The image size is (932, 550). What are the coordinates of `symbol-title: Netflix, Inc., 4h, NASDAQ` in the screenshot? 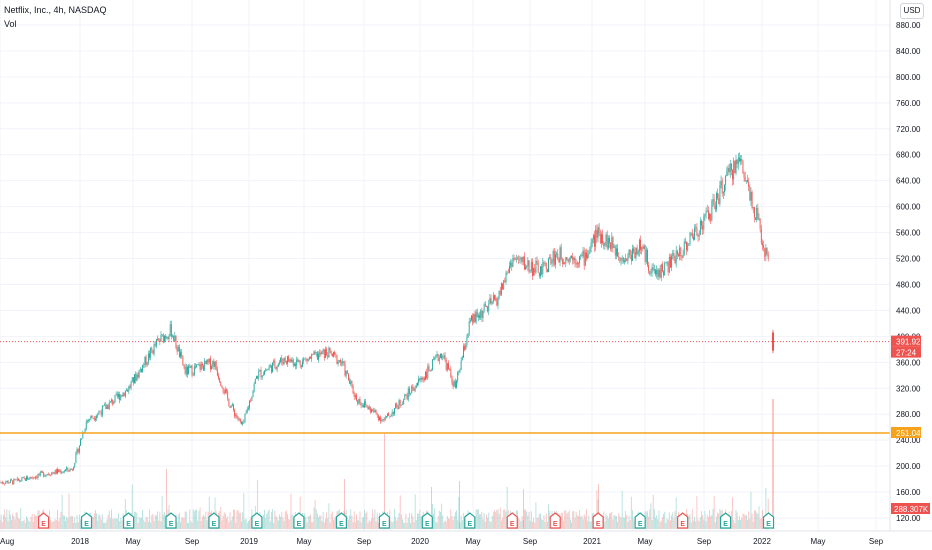 It's located at (55, 10).